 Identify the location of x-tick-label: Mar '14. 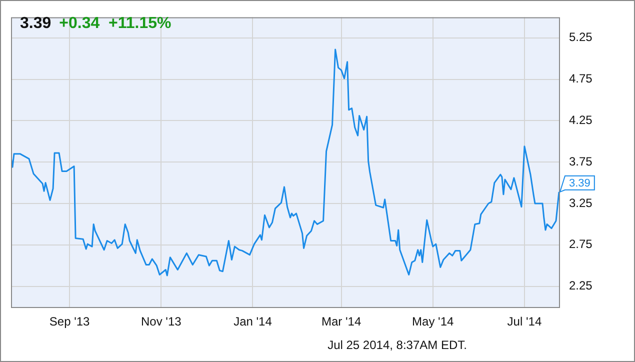
(341, 321).